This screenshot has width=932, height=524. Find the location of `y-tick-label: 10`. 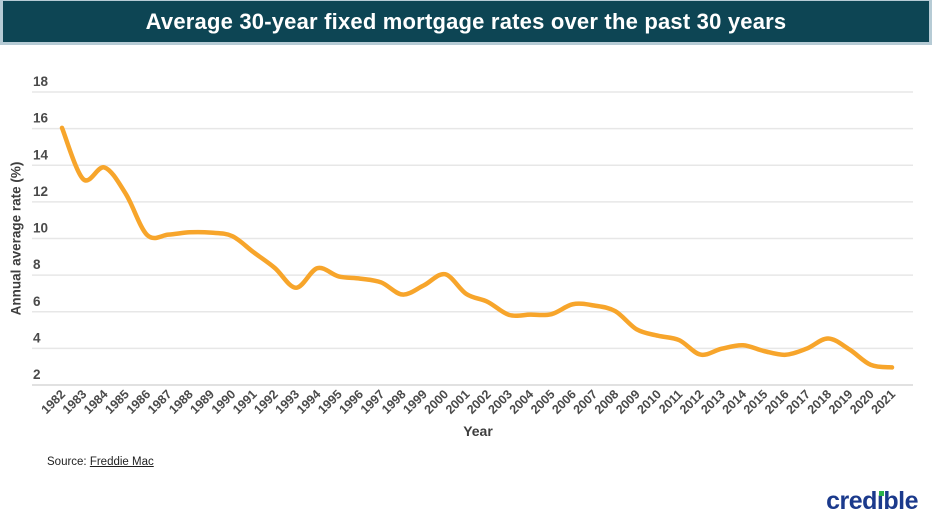

y-tick-label: 10 is located at coordinates (40, 228).